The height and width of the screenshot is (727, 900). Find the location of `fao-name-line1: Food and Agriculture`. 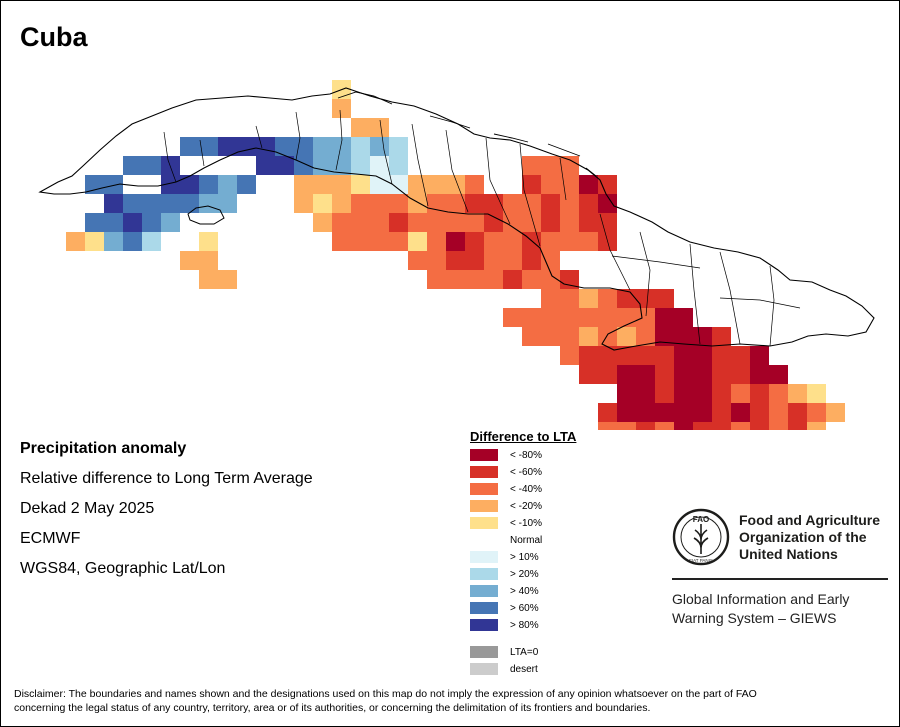

fao-name-line1: Food and Agriculture is located at coordinates (810, 520).